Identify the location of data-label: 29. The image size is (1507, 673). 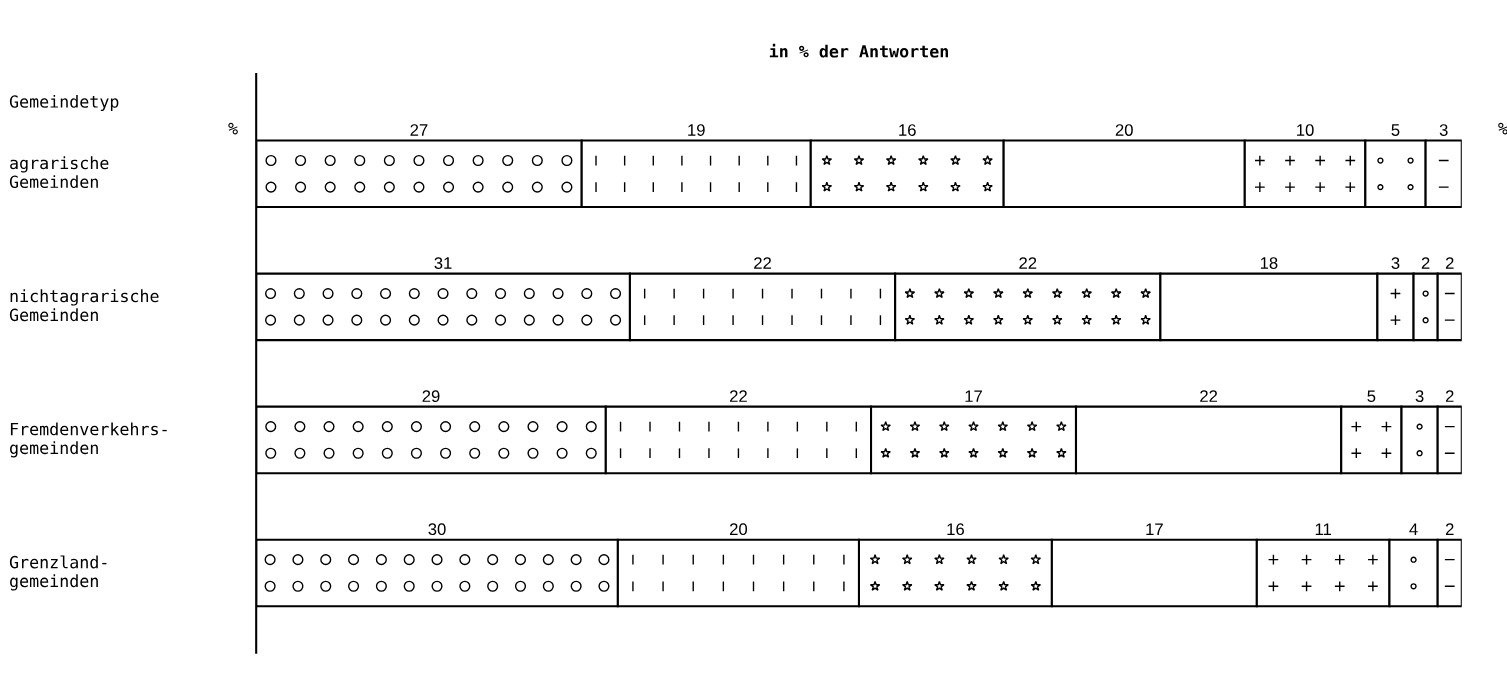
(431, 396).